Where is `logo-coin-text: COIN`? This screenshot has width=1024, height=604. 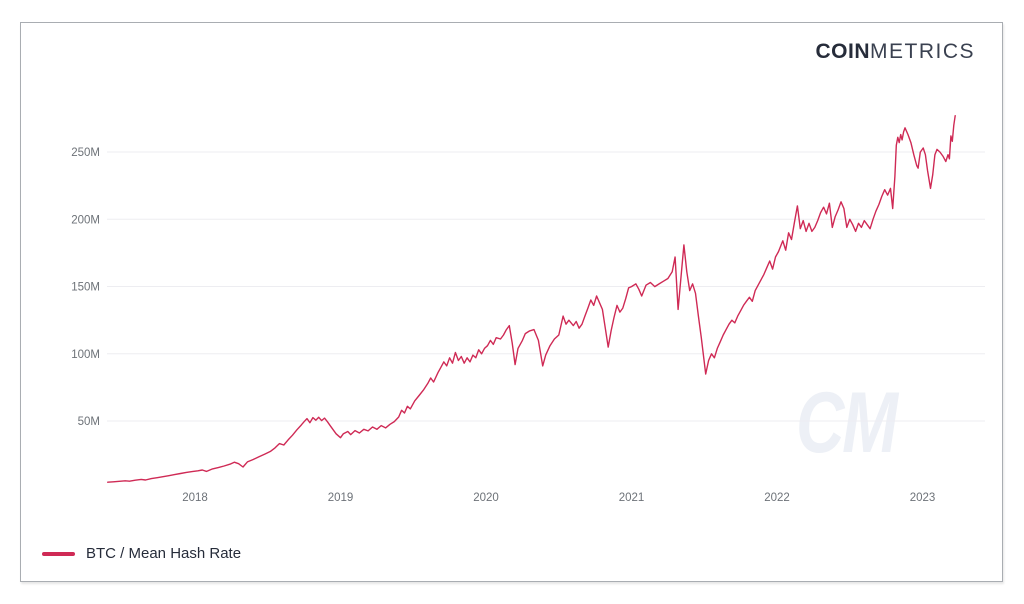
logo-coin-text: COIN is located at coordinates (842, 51).